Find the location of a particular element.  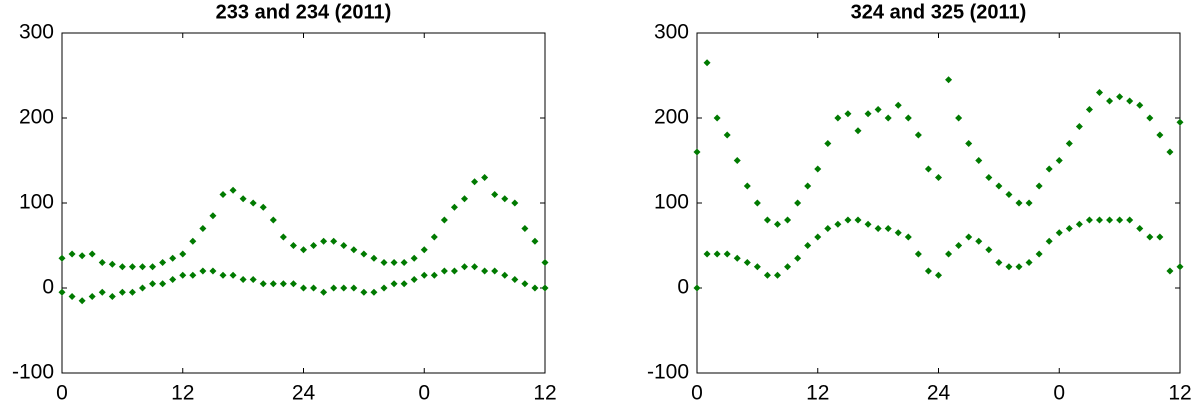

y-tick-label: 200 is located at coordinates (671, 117).